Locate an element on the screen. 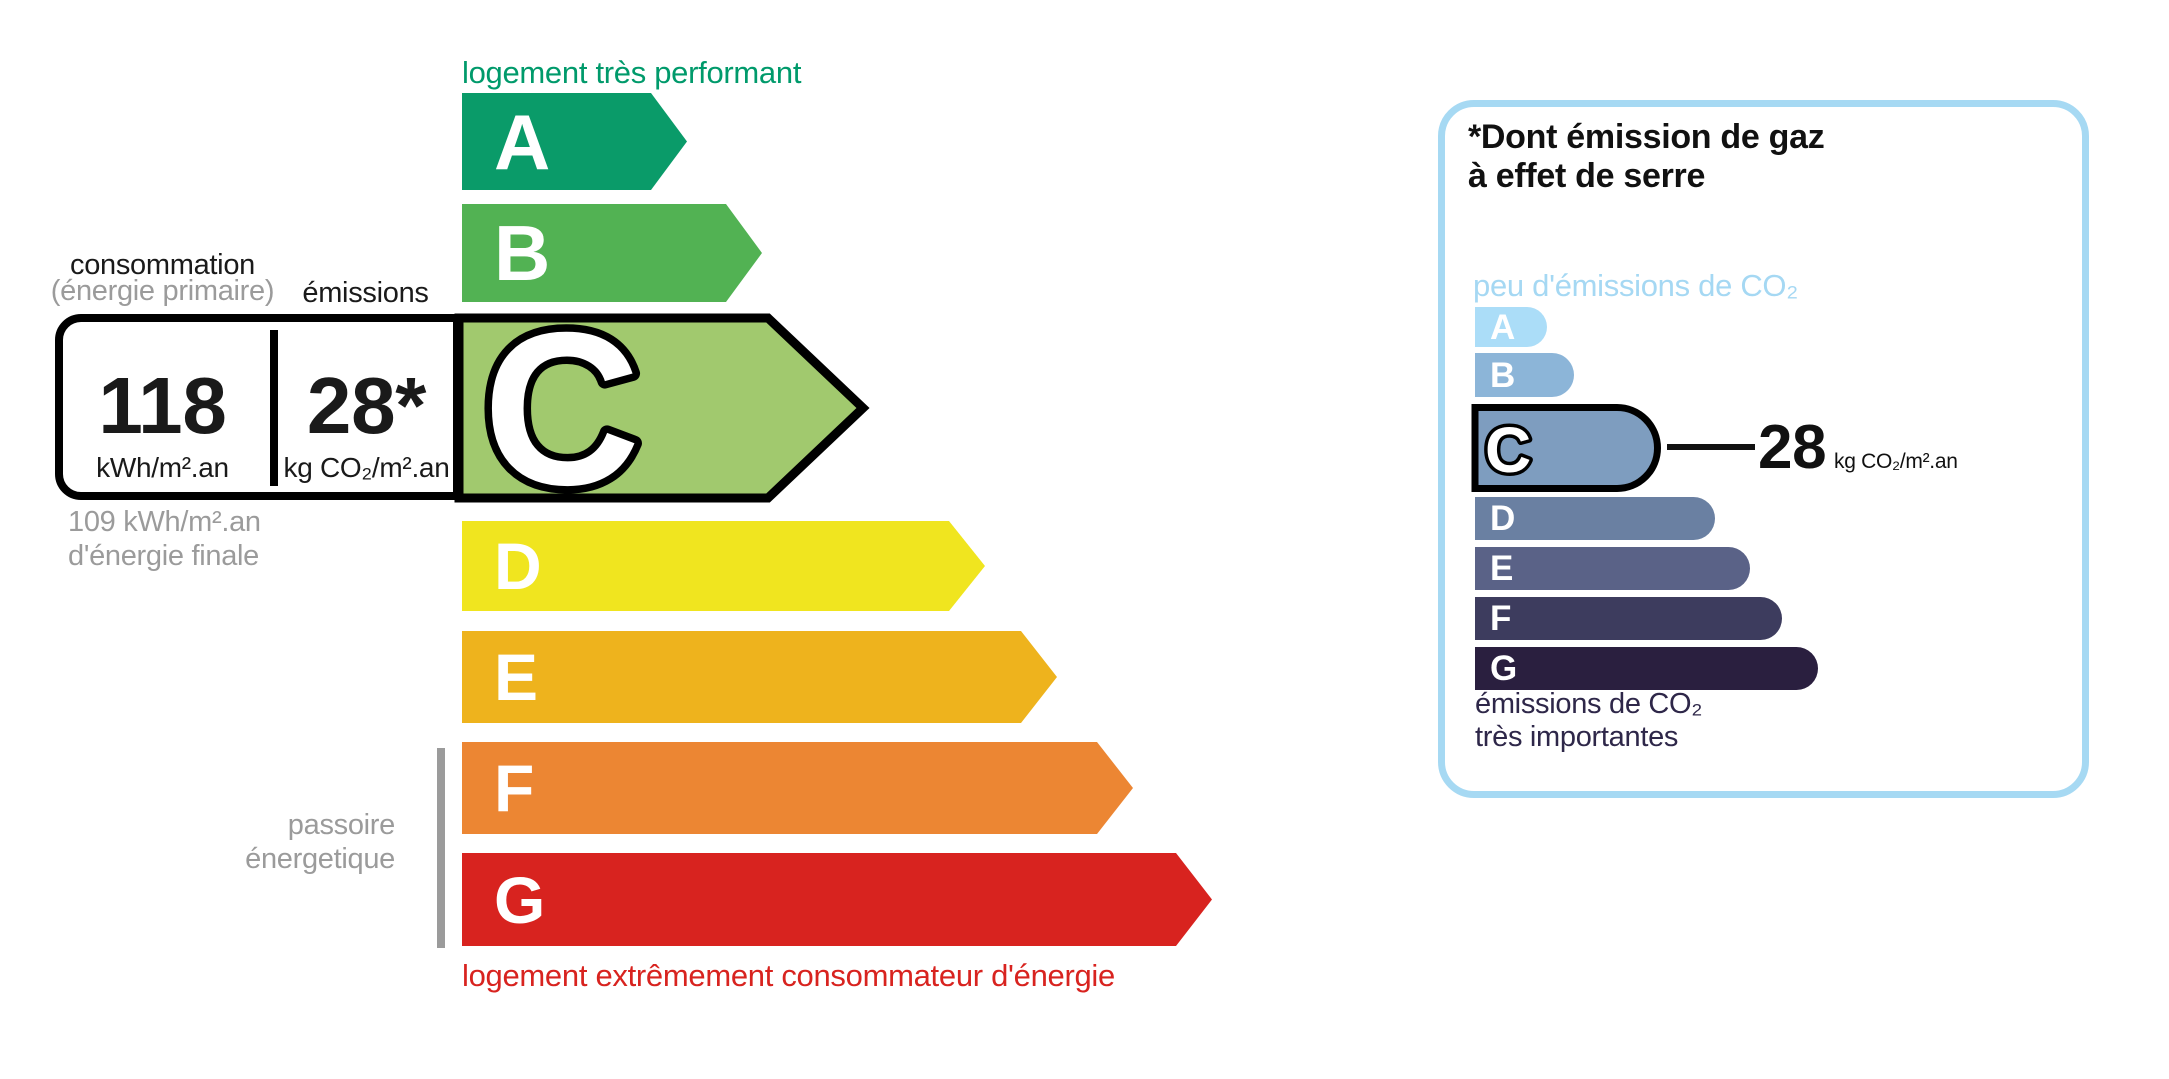 The width and height of the screenshot is (2169, 1079). energy-grade-arrow-b: B is located at coordinates (612, 253).